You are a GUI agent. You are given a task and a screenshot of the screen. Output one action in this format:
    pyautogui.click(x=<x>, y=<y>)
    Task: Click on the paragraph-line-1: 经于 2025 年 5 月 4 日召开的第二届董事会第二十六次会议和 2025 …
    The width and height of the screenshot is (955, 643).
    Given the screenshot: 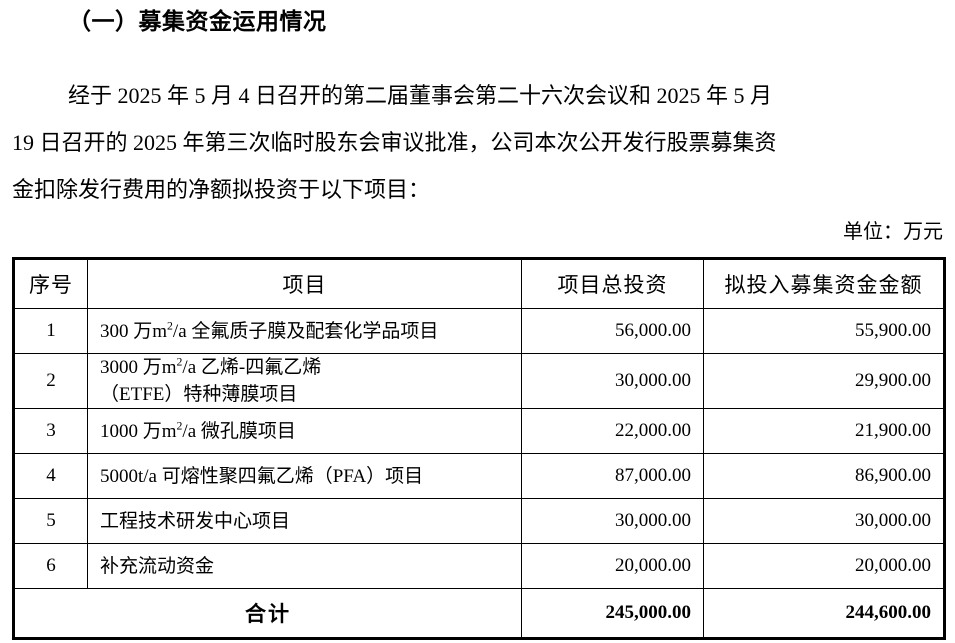 What is the action you would take?
    pyautogui.click(x=420, y=95)
    